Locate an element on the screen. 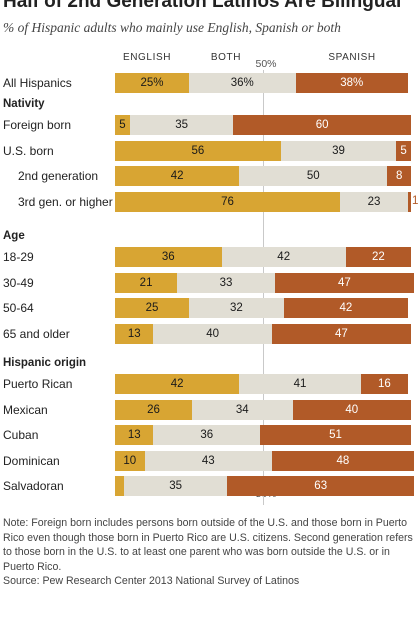 The height and width of the screenshot is (628, 420). row-label: Puerto Rican is located at coordinates (38, 384).